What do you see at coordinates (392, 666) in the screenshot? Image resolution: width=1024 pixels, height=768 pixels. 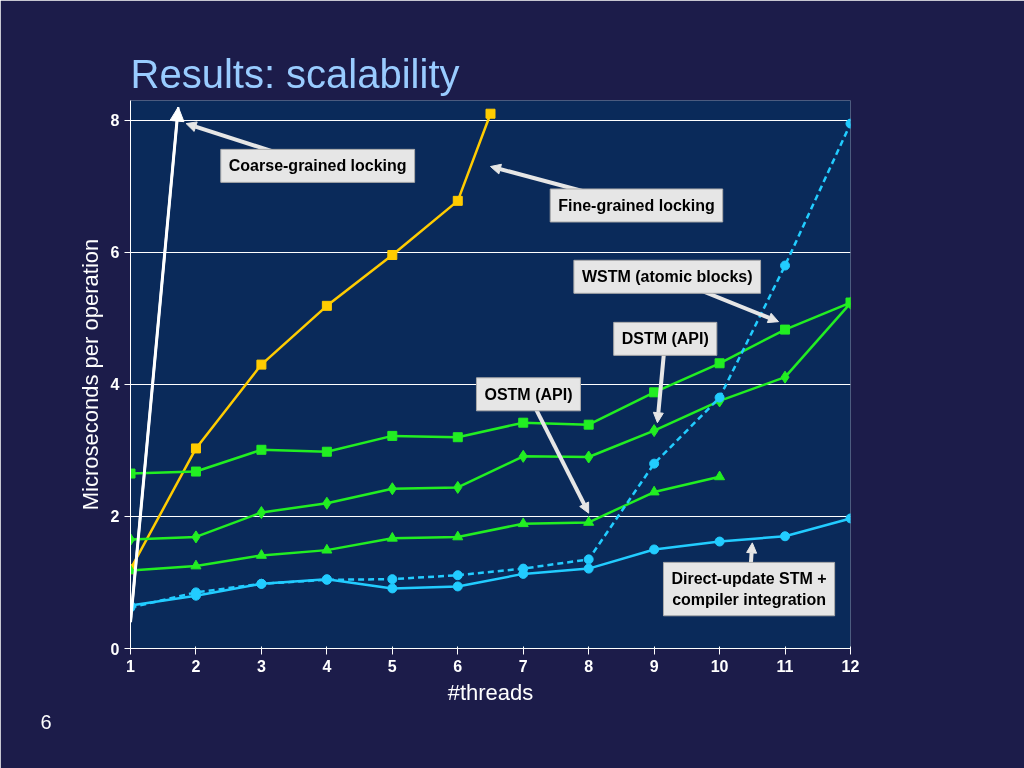 I see `x-tick-label: 5` at bounding box center [392, 666].